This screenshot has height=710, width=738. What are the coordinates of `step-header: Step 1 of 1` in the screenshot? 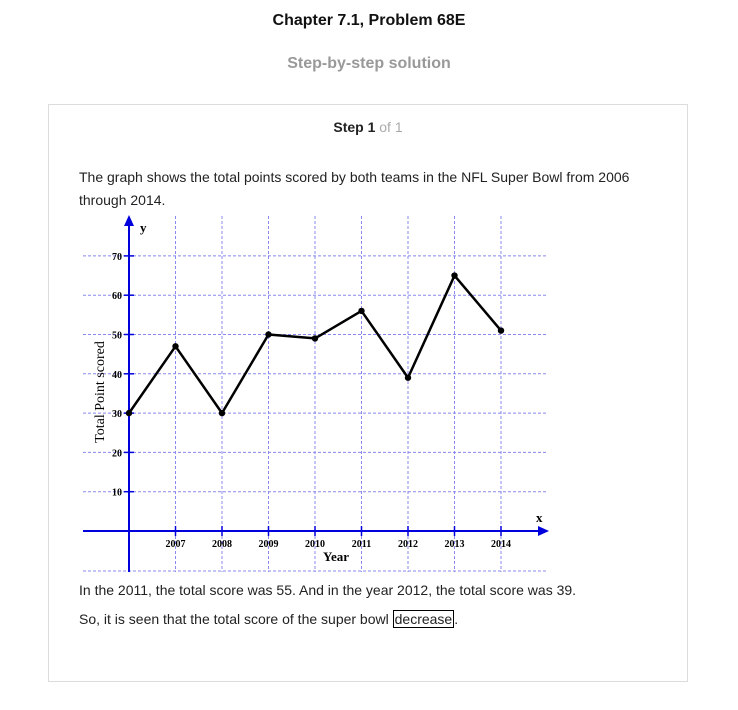 It's located at (368, 127).